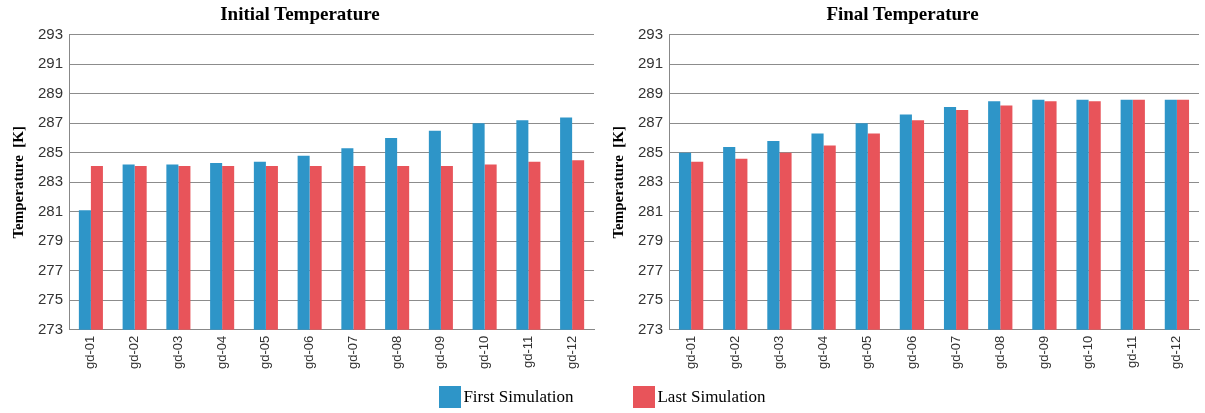  I want to click on chart-title: Final Temperature, so click(902, 14).